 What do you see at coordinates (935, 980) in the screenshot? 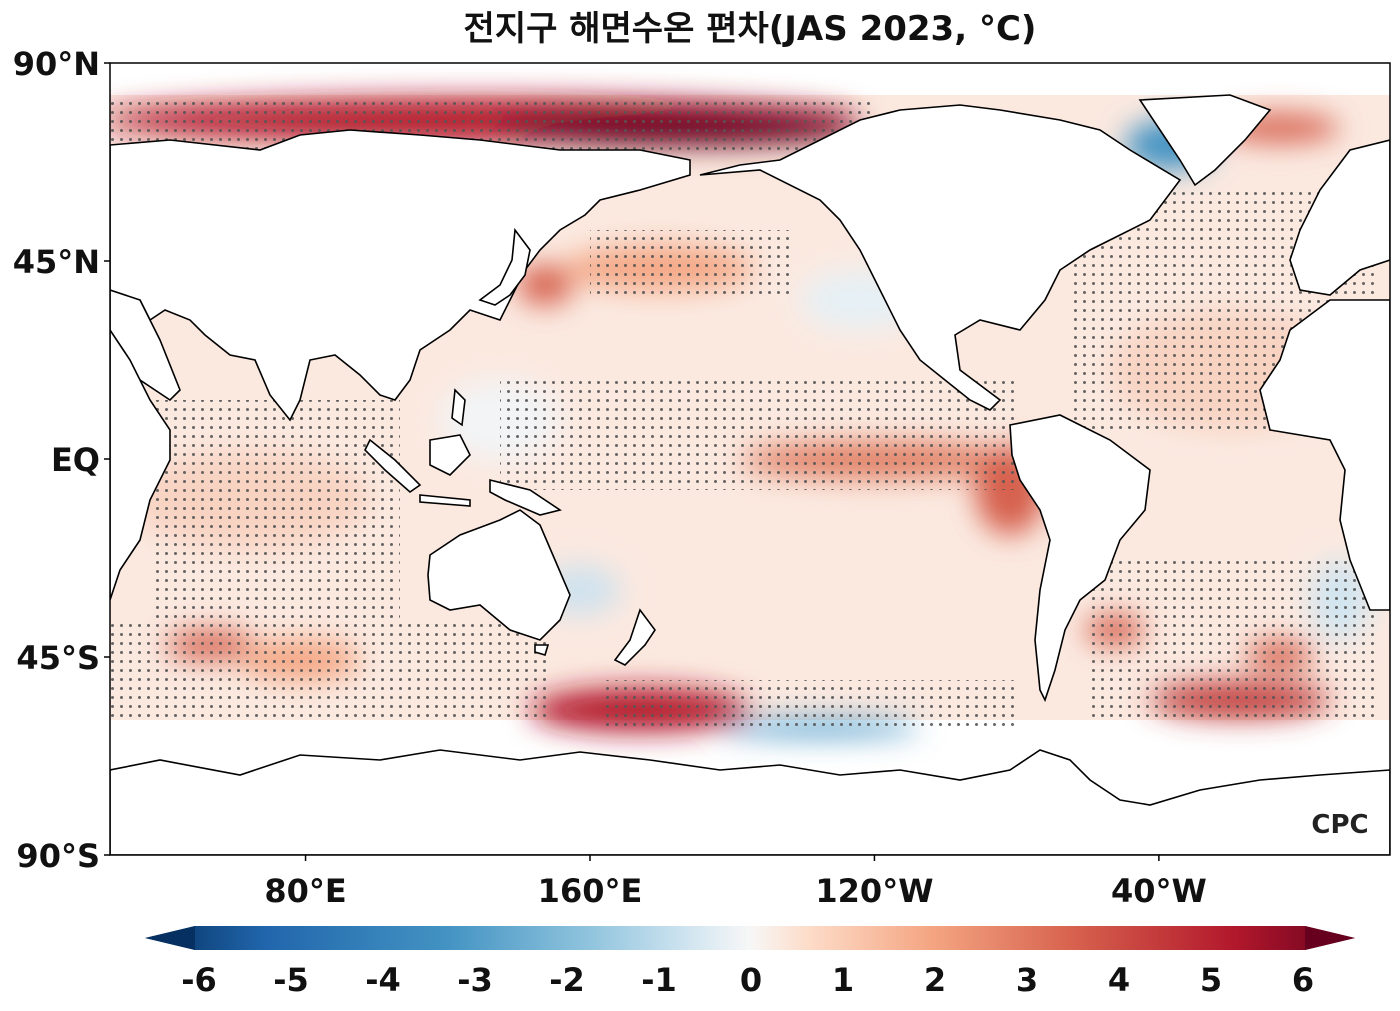
I see `colorbar-tick-label: 2` at bounding box center [935, 980].